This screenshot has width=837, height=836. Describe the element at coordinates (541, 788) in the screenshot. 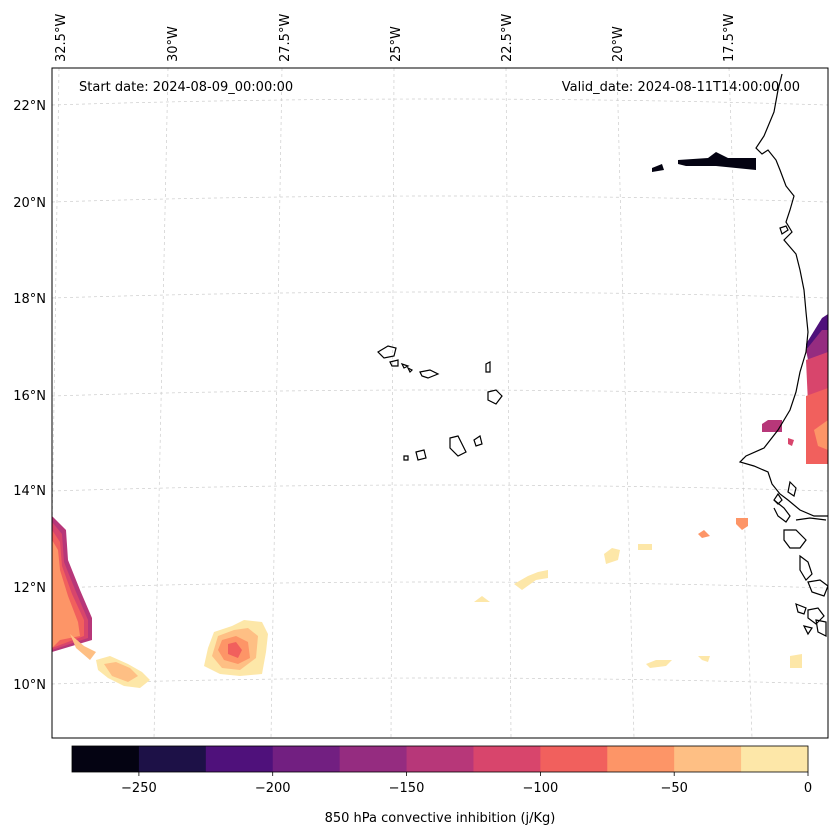

I see `colorbar-tick-label: −100` at that location.